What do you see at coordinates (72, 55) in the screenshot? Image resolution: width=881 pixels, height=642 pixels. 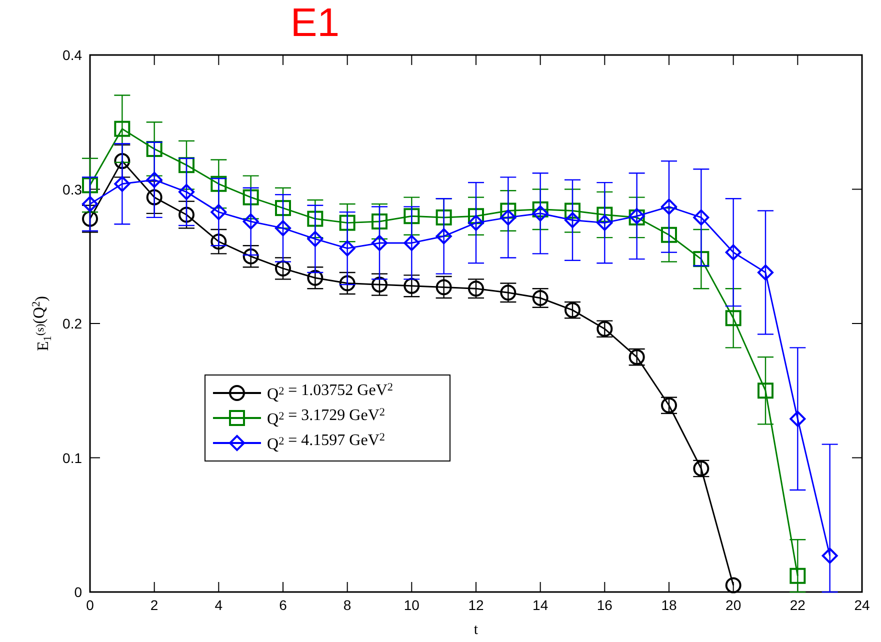 I see `y-tick-label: 0.4` at bounding box center [72, 55].